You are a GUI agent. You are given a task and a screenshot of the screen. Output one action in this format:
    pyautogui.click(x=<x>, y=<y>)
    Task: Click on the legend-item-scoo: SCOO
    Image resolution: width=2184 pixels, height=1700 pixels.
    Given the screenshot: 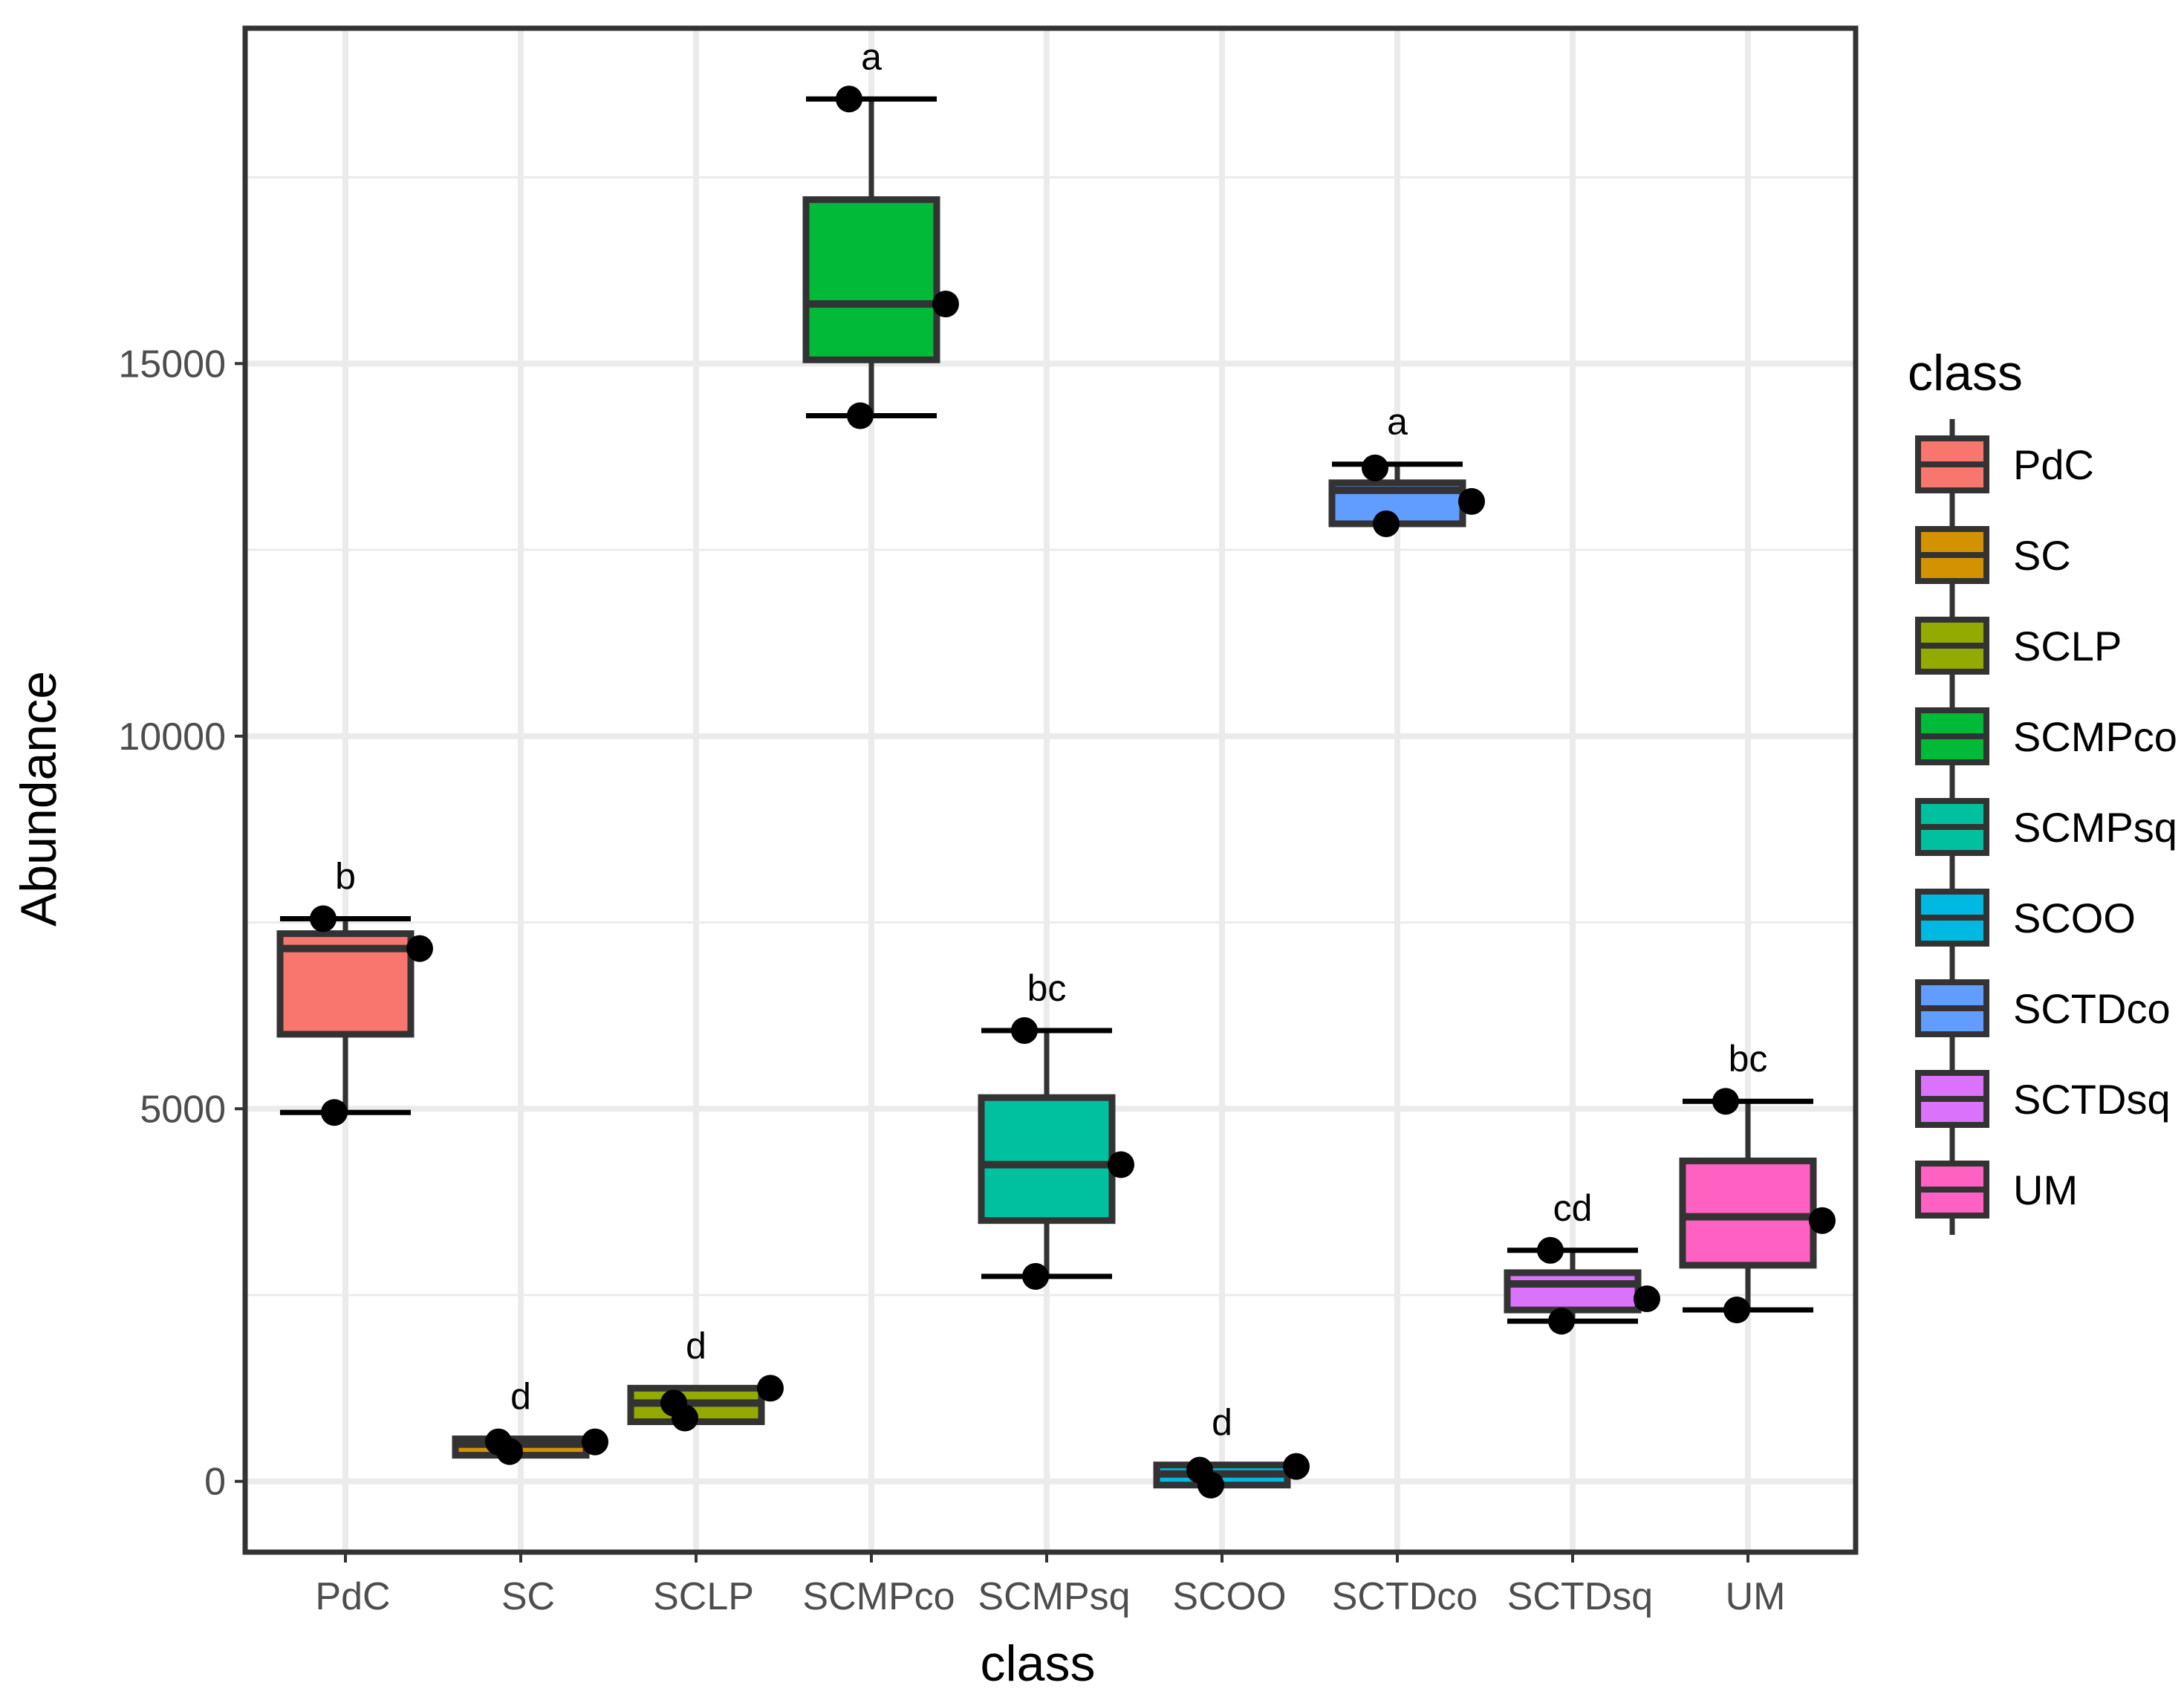 What is the action you would take?
    pyautogui.click(x=2026, y=918)
    